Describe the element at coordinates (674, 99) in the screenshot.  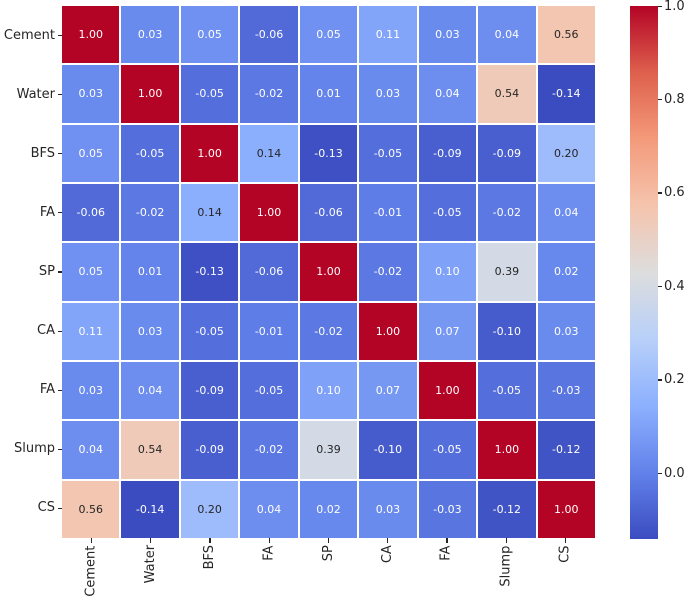
I see `colorbar-tick-label: 0.8` at that location.